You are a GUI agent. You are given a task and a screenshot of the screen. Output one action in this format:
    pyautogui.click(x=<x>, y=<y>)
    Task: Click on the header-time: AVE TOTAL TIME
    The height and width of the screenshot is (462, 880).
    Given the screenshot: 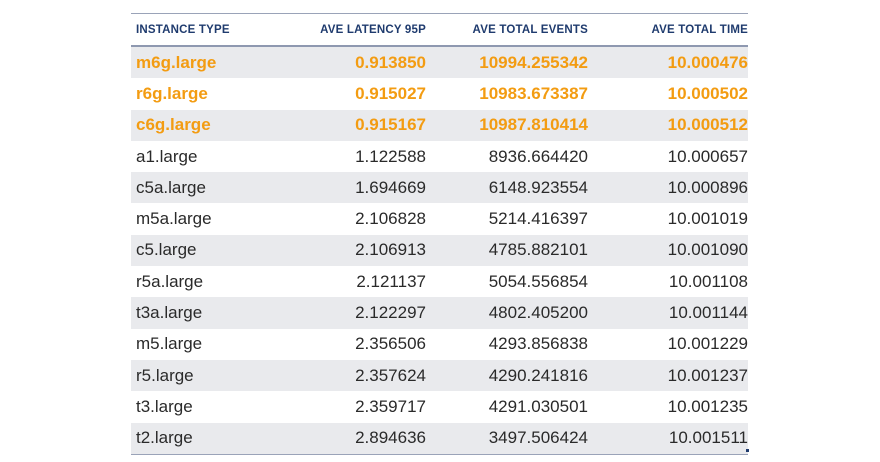 What is the action you would take?
    pyautogui.click(x=699, y=29)
    